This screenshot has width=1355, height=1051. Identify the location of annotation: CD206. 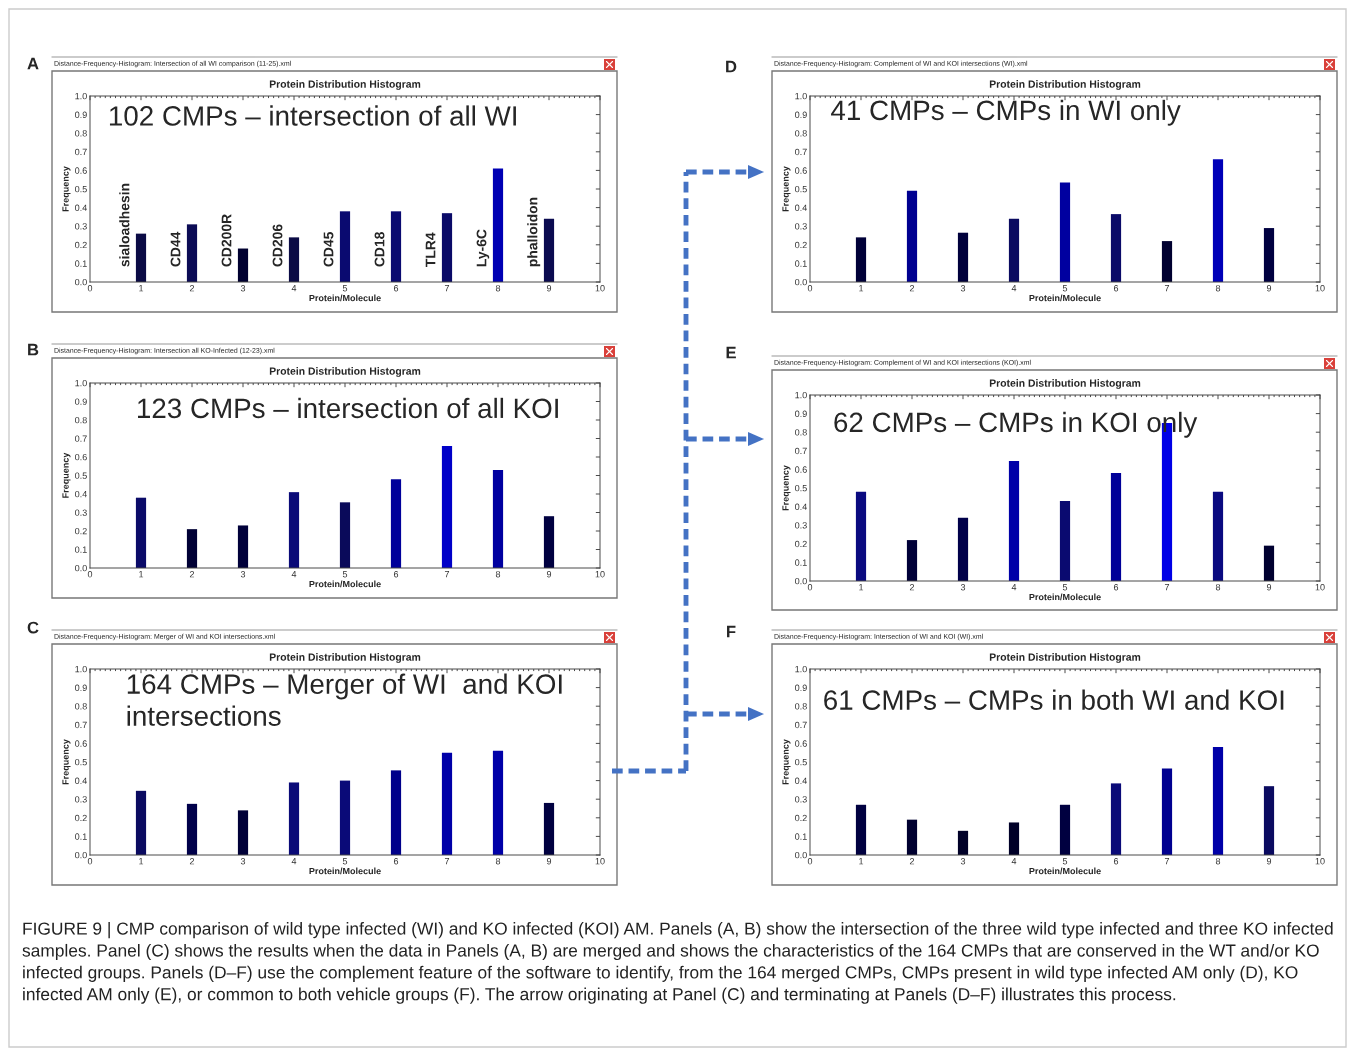
(277, 245).